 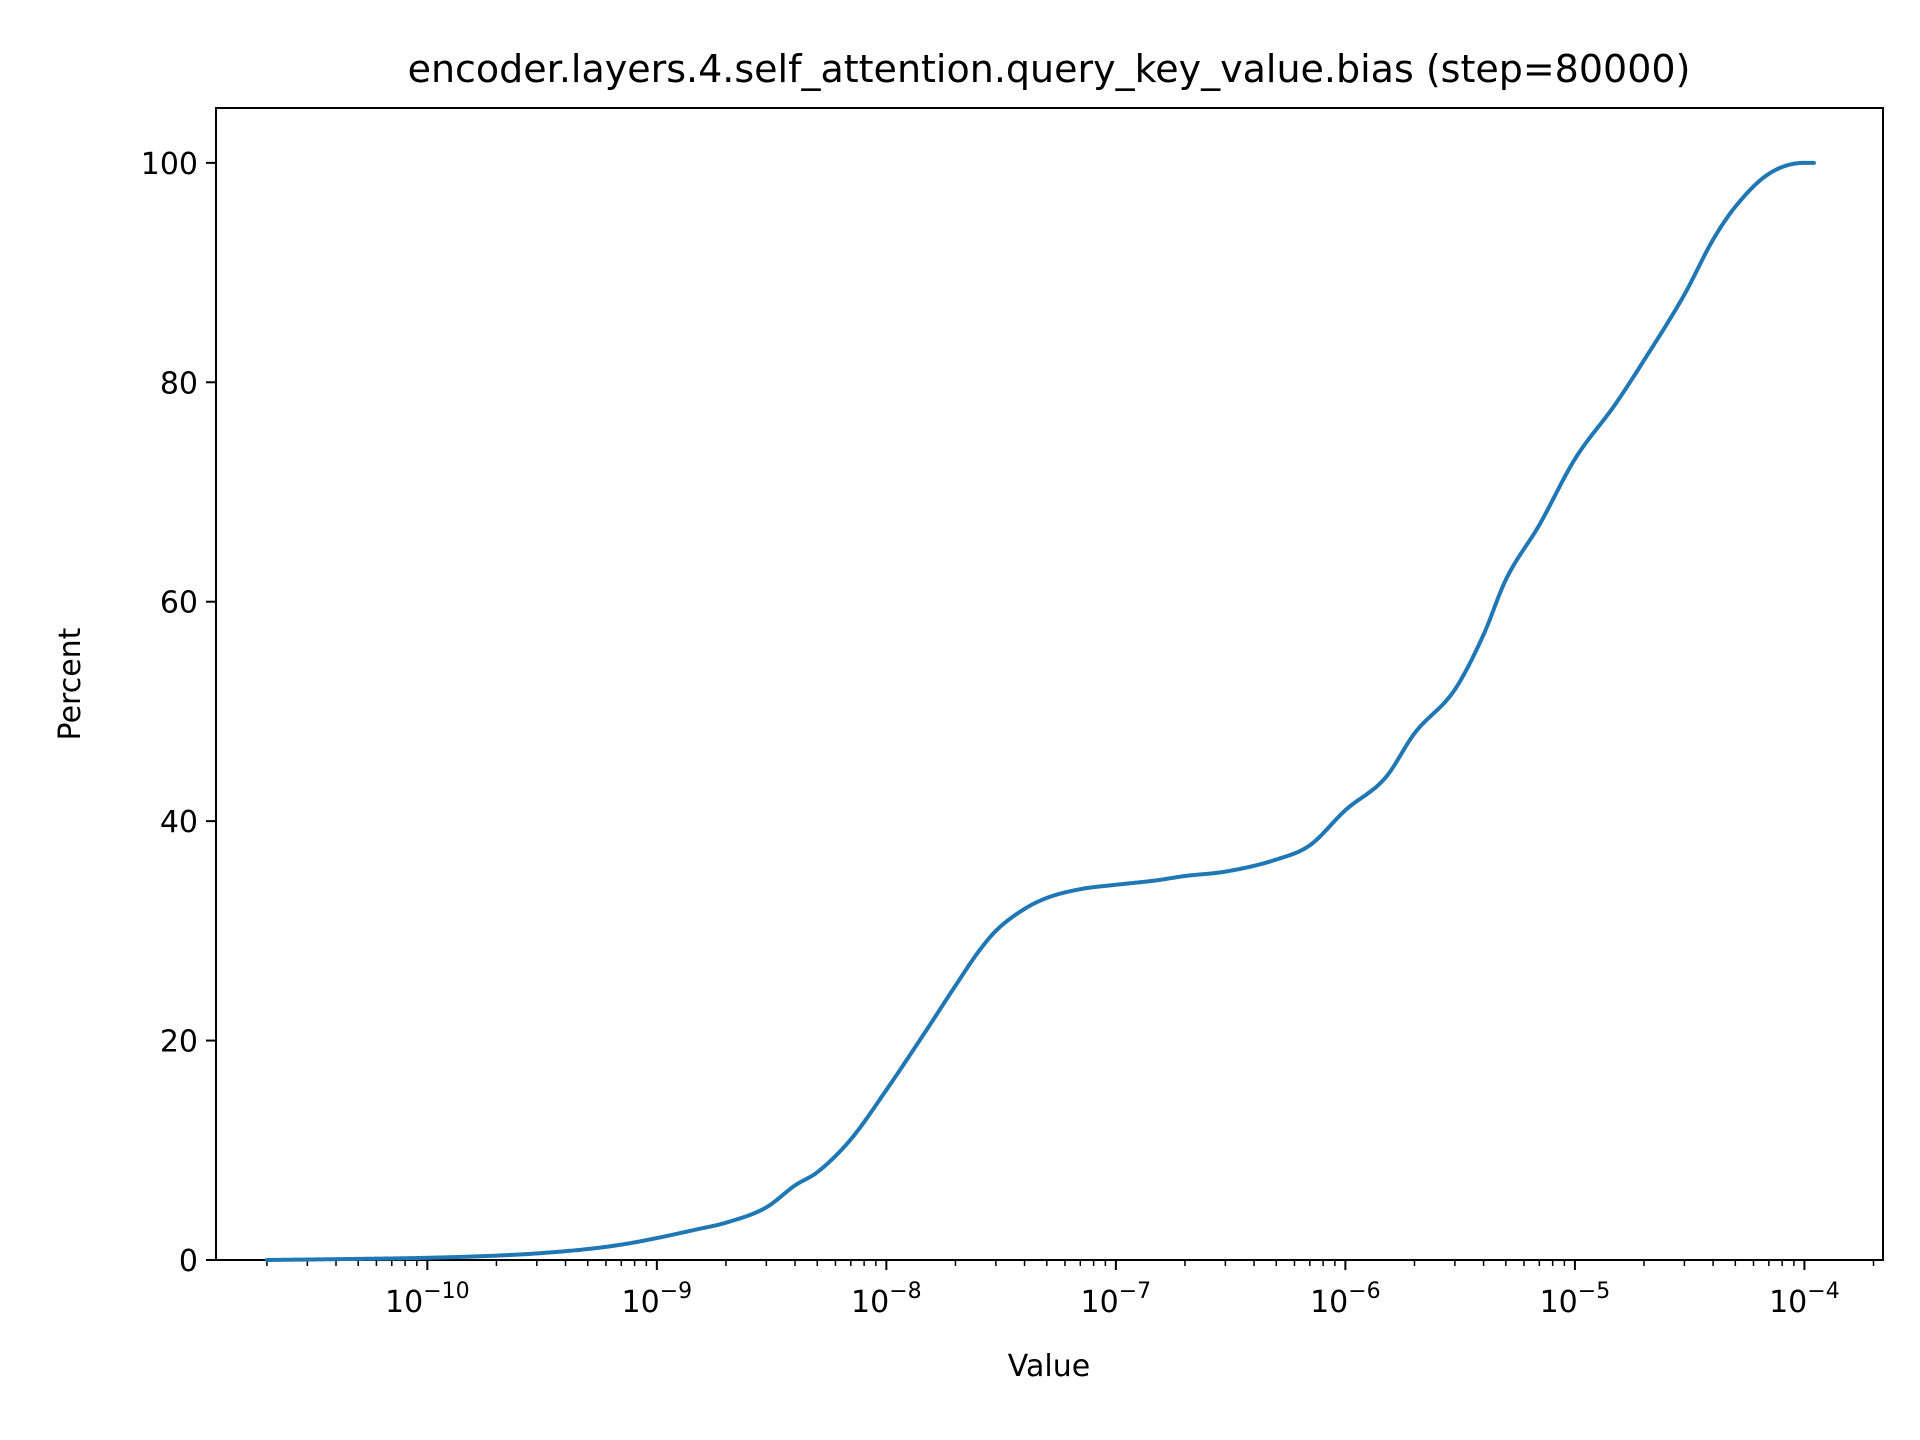 I want to click on x-tick-exponent: −9, so click(x=676, y=1291).